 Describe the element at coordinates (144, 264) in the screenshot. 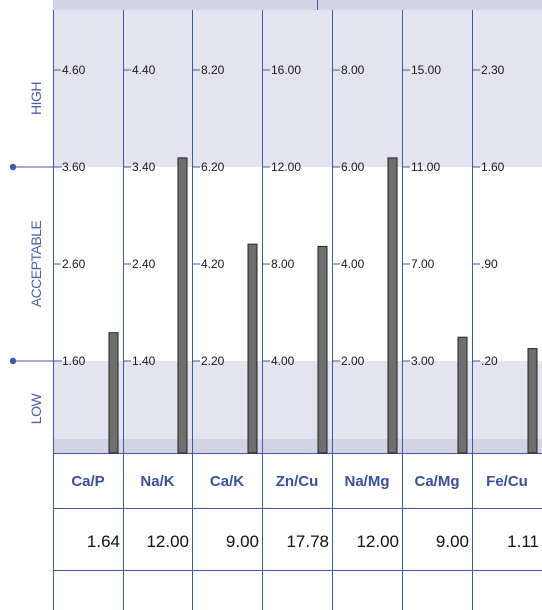

I see `tick-label: 2.40` at that location.